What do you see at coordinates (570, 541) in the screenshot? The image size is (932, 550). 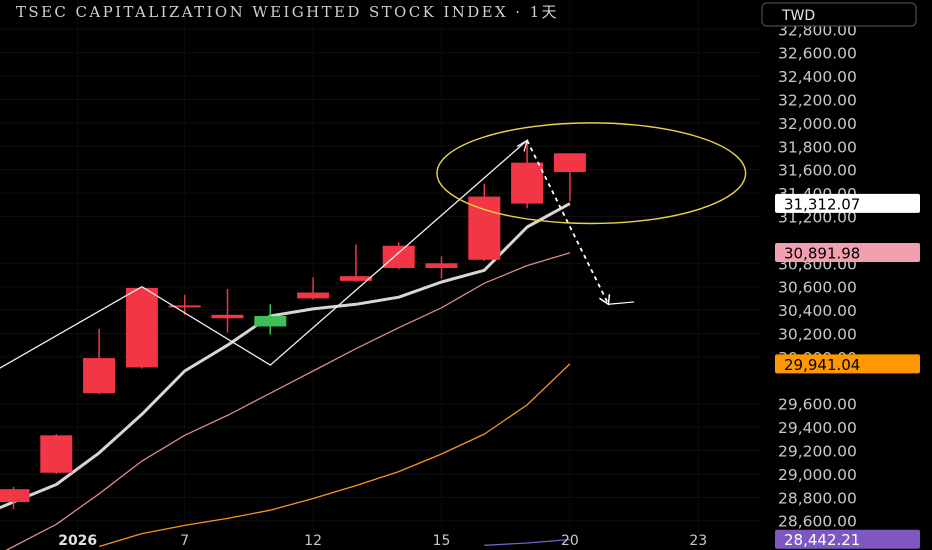 I see `x-tick-label-4: 20` at bounding box center [570, 541].